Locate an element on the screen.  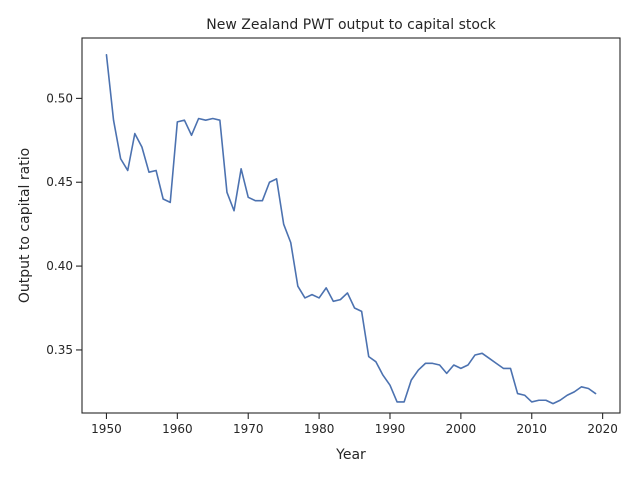
x-tick-label: 1950 is located at coordinates (106, 429).